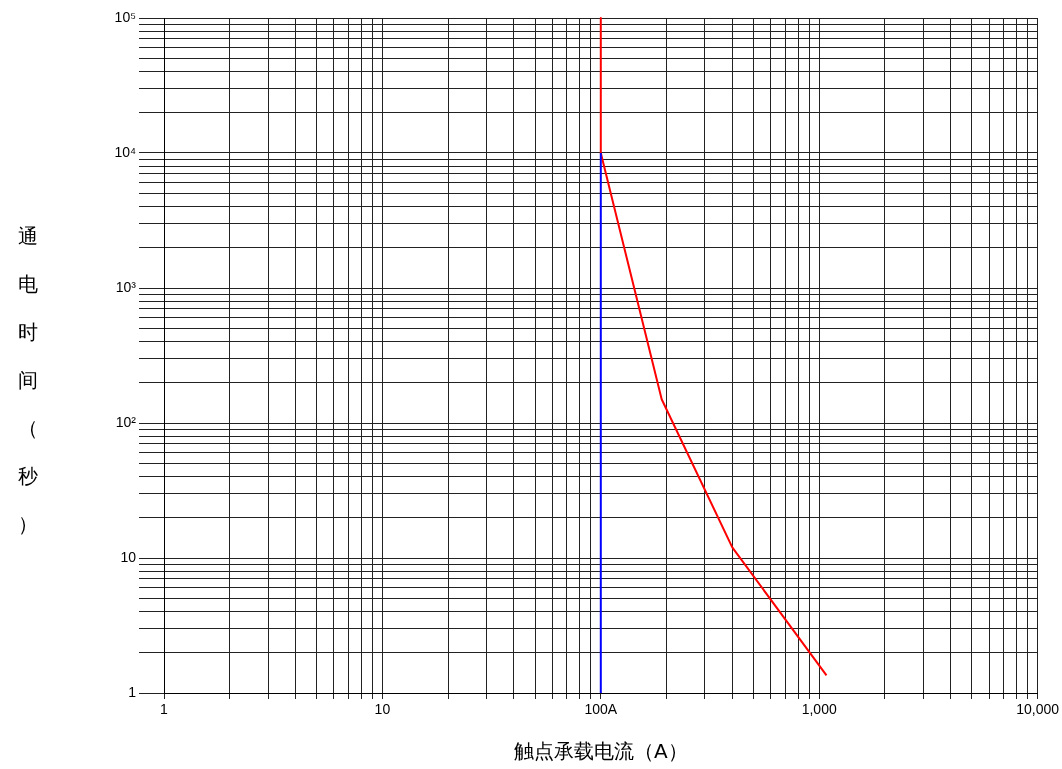 This screenshot has height=769, width=1062. What do you see at coordinates (28, 380) in the screenshot?
I see `text: 通电时间（秒）` at bounding box center [28, 380].